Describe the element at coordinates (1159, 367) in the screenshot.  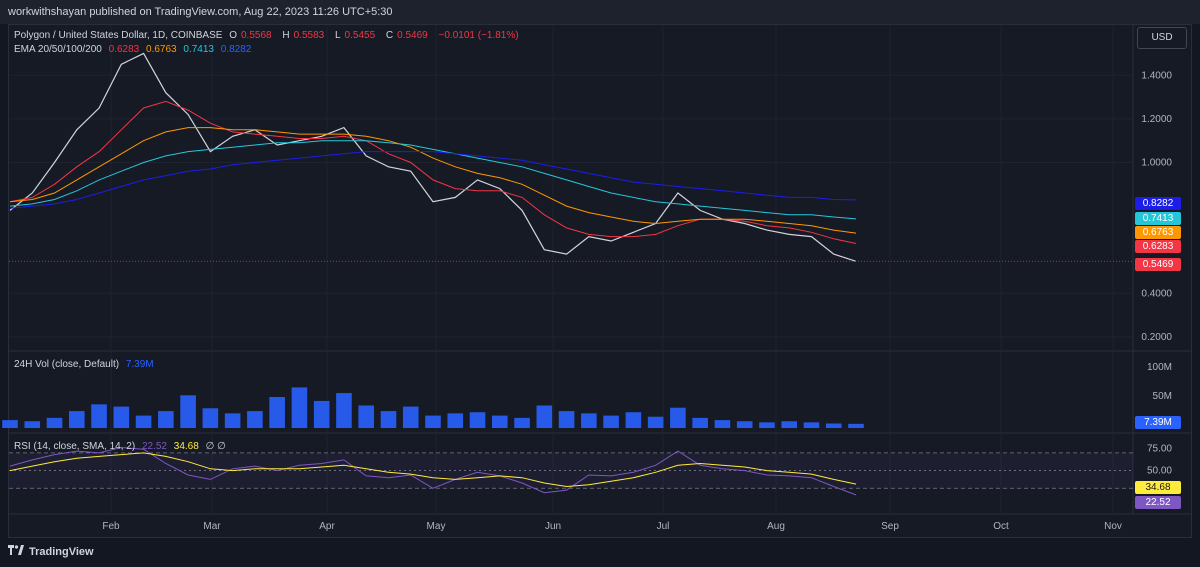
I see `volume-tick-label: 100M` at that location.